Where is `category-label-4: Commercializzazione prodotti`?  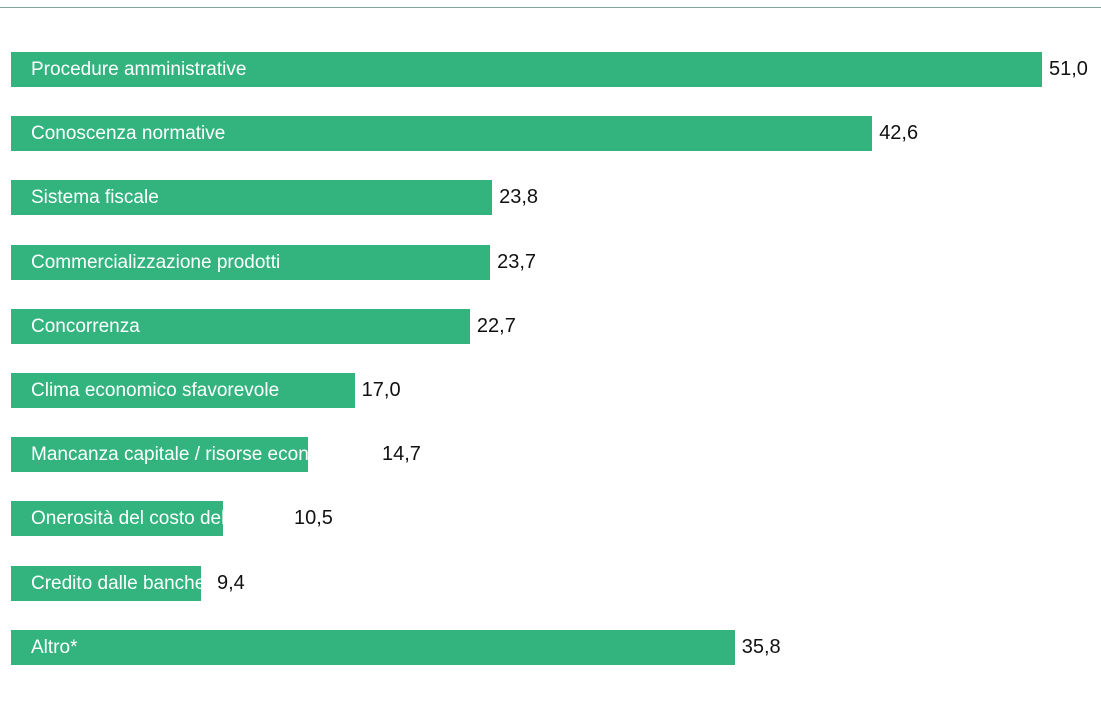 category-label-4: Commercializzazione prodotti is located at coordinates (156, 262).